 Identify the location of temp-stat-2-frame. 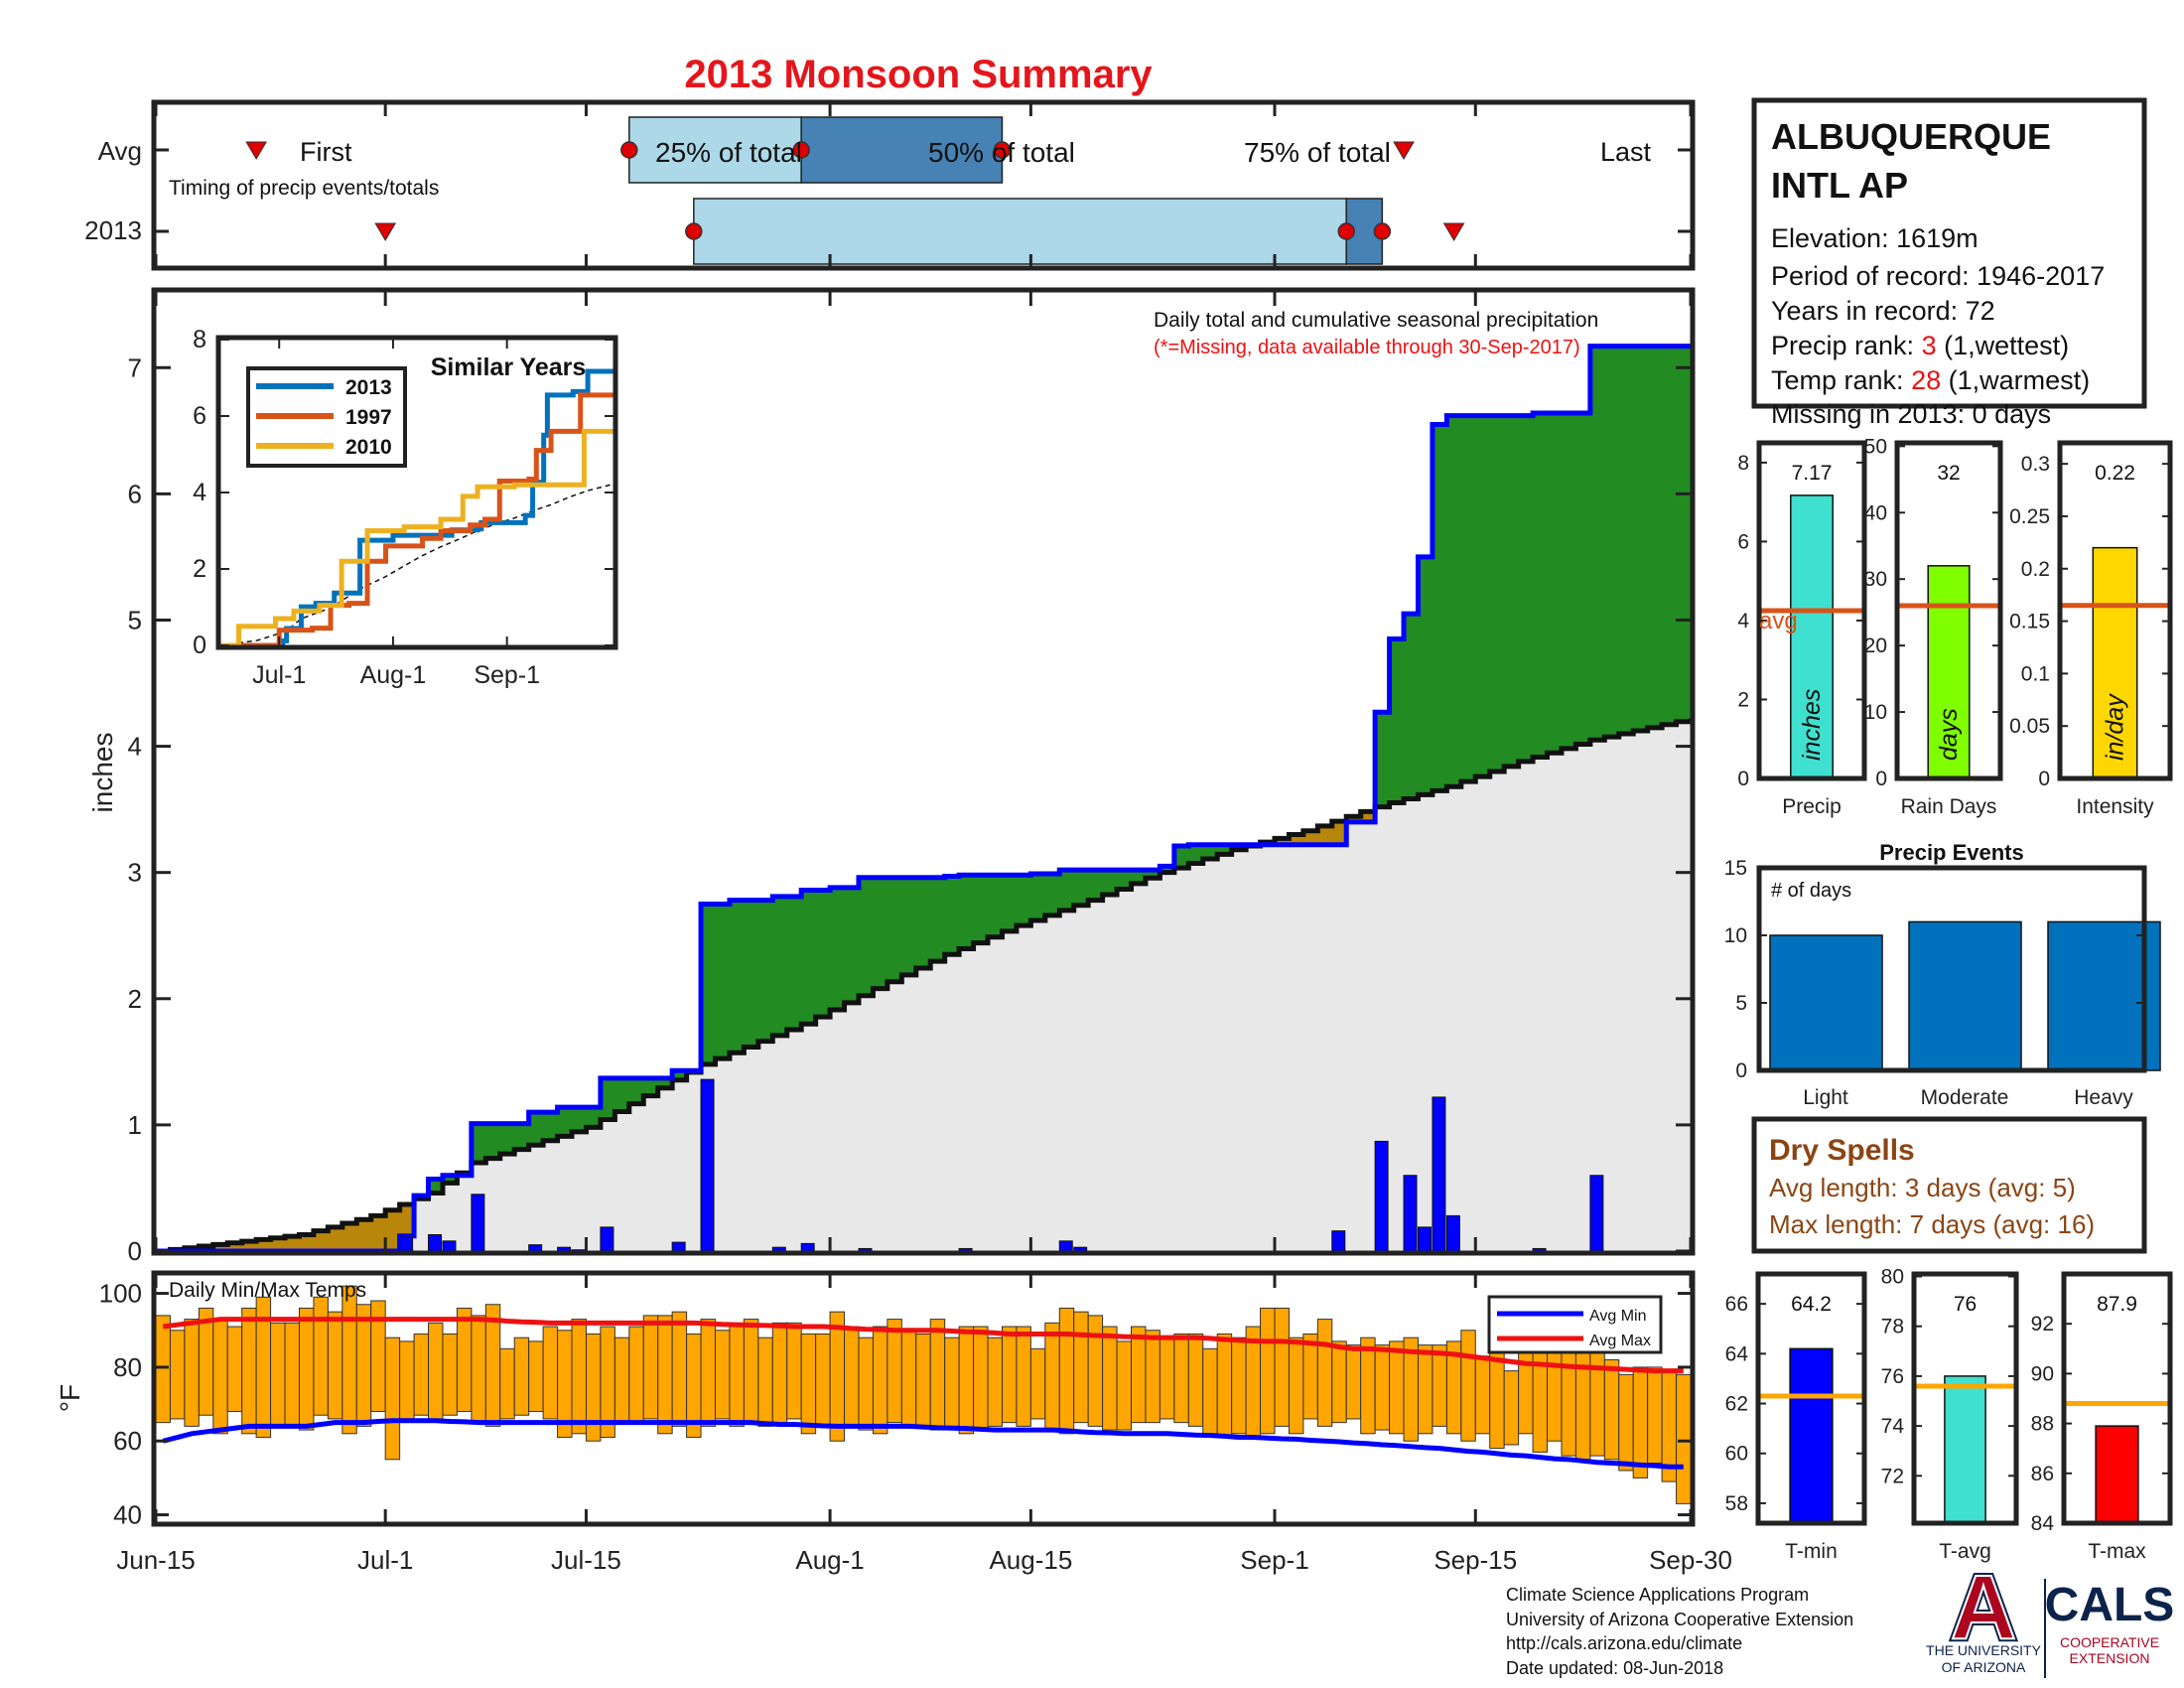
(2117, 1398).